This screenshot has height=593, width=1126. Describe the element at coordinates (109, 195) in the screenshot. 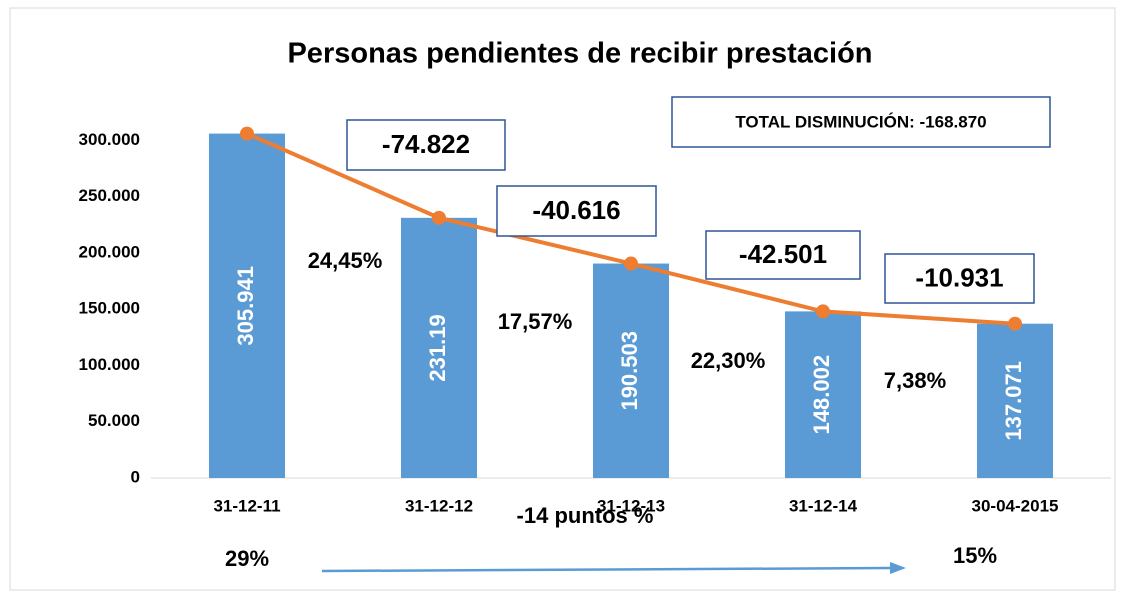

I see `y-tick-label: 250.000` at that location.